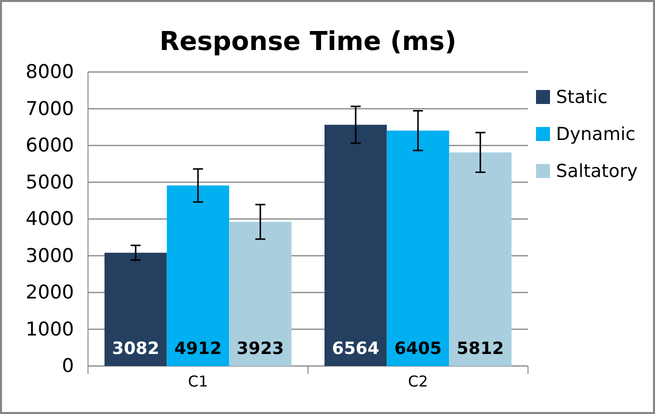 This screenshot has width=655, height=414. What do you see at coordinates (596, 134) in the screenshot?
I see `legend-label: Dynamic` at bounding box center [596, 134].